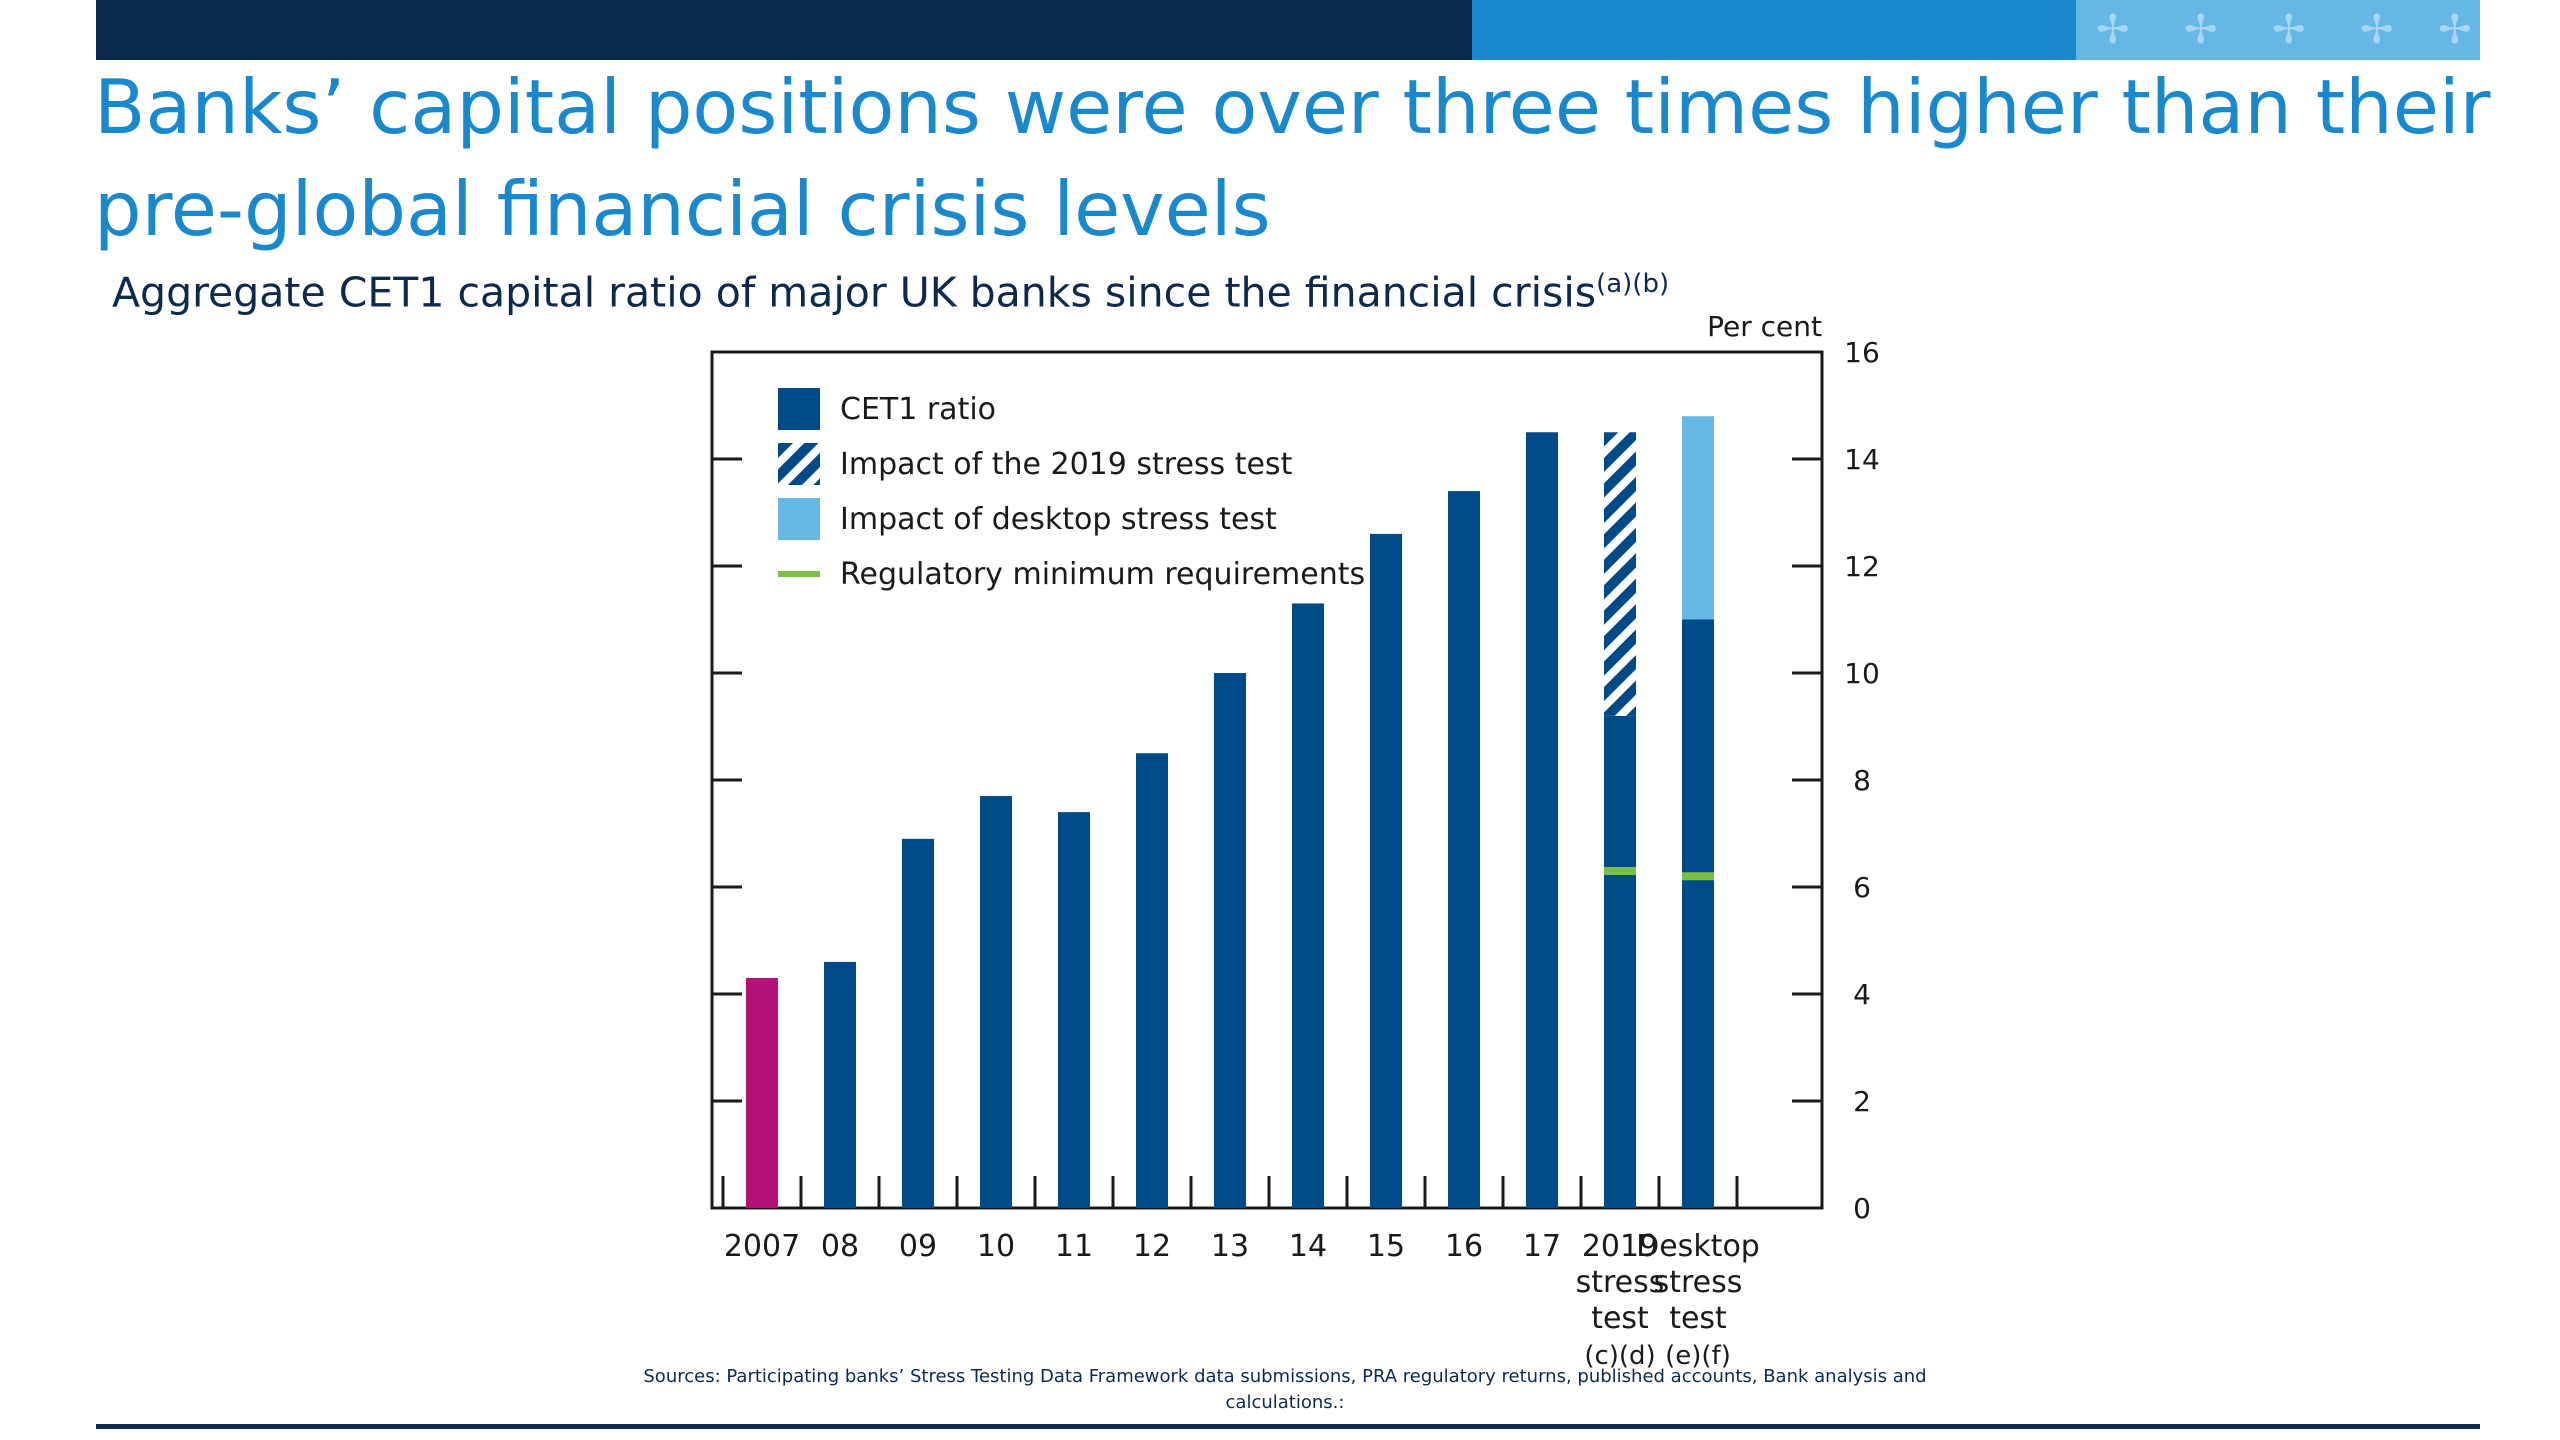 This screenshot has width=2560, height=1440. What do you see at coordinates (1102, 574) in the screenshot?
I see `legend-label: Regulatory minimum requirements` at bounding box center [1102, 574].